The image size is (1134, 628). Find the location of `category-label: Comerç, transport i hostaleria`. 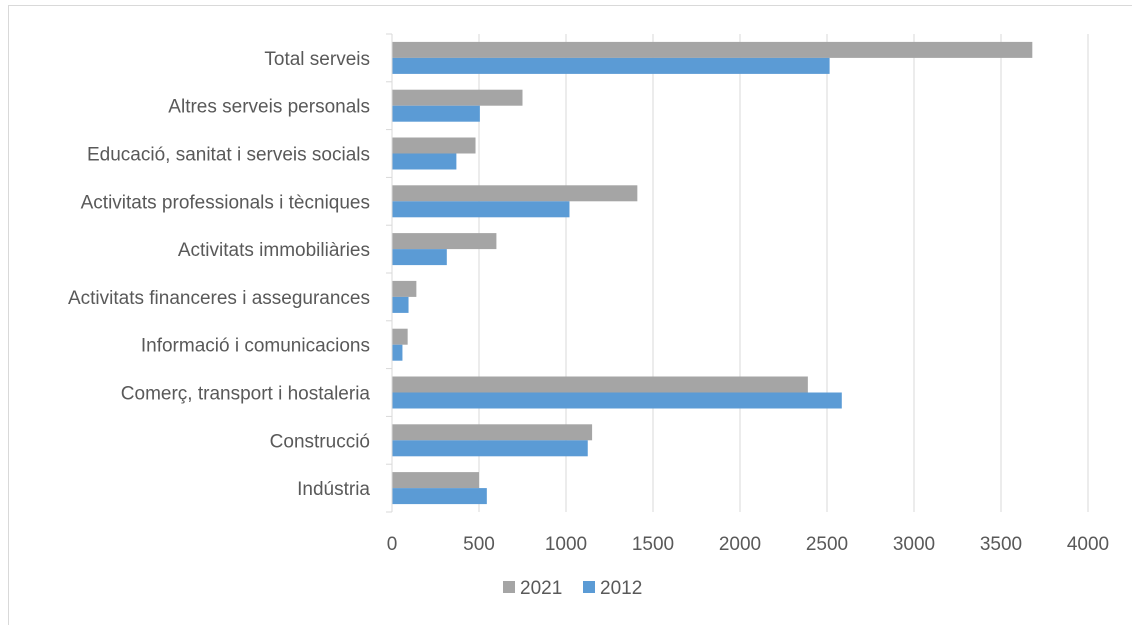

category-label: Comerç, transport i hostaleria is located at coordinates (246, 394).